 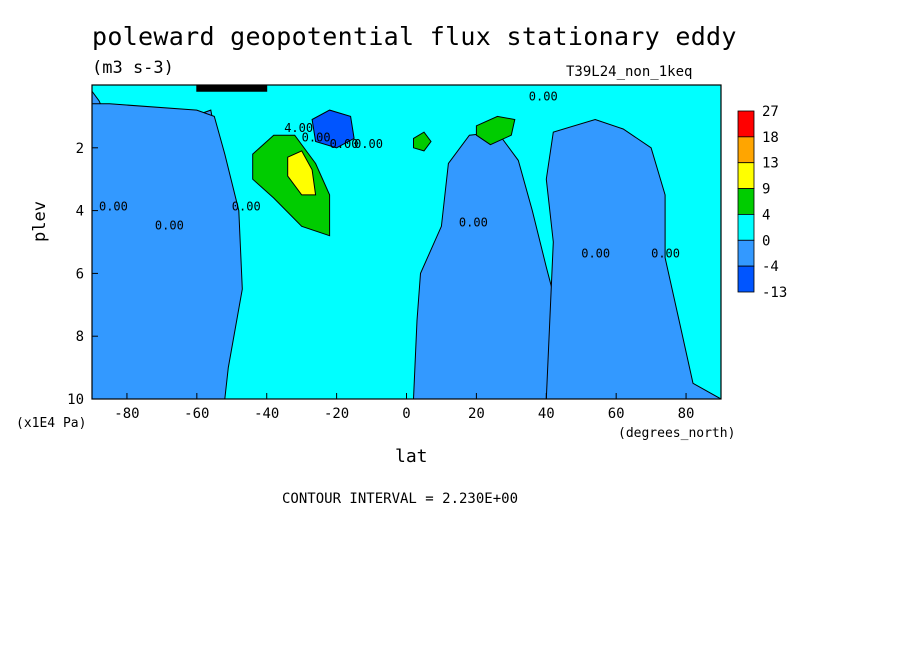 I want to click on x-tick-label: -80, so click(x=126, y=414).